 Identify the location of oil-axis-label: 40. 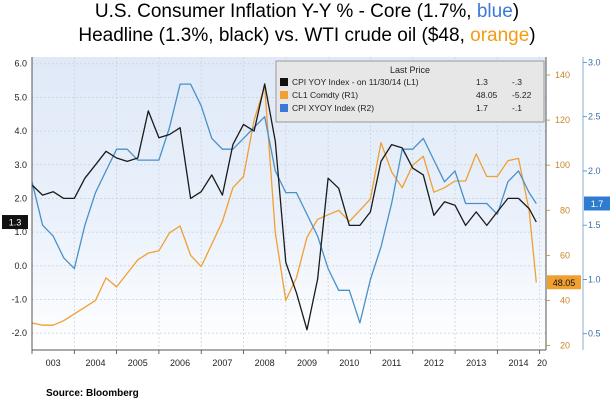
(565, 300).